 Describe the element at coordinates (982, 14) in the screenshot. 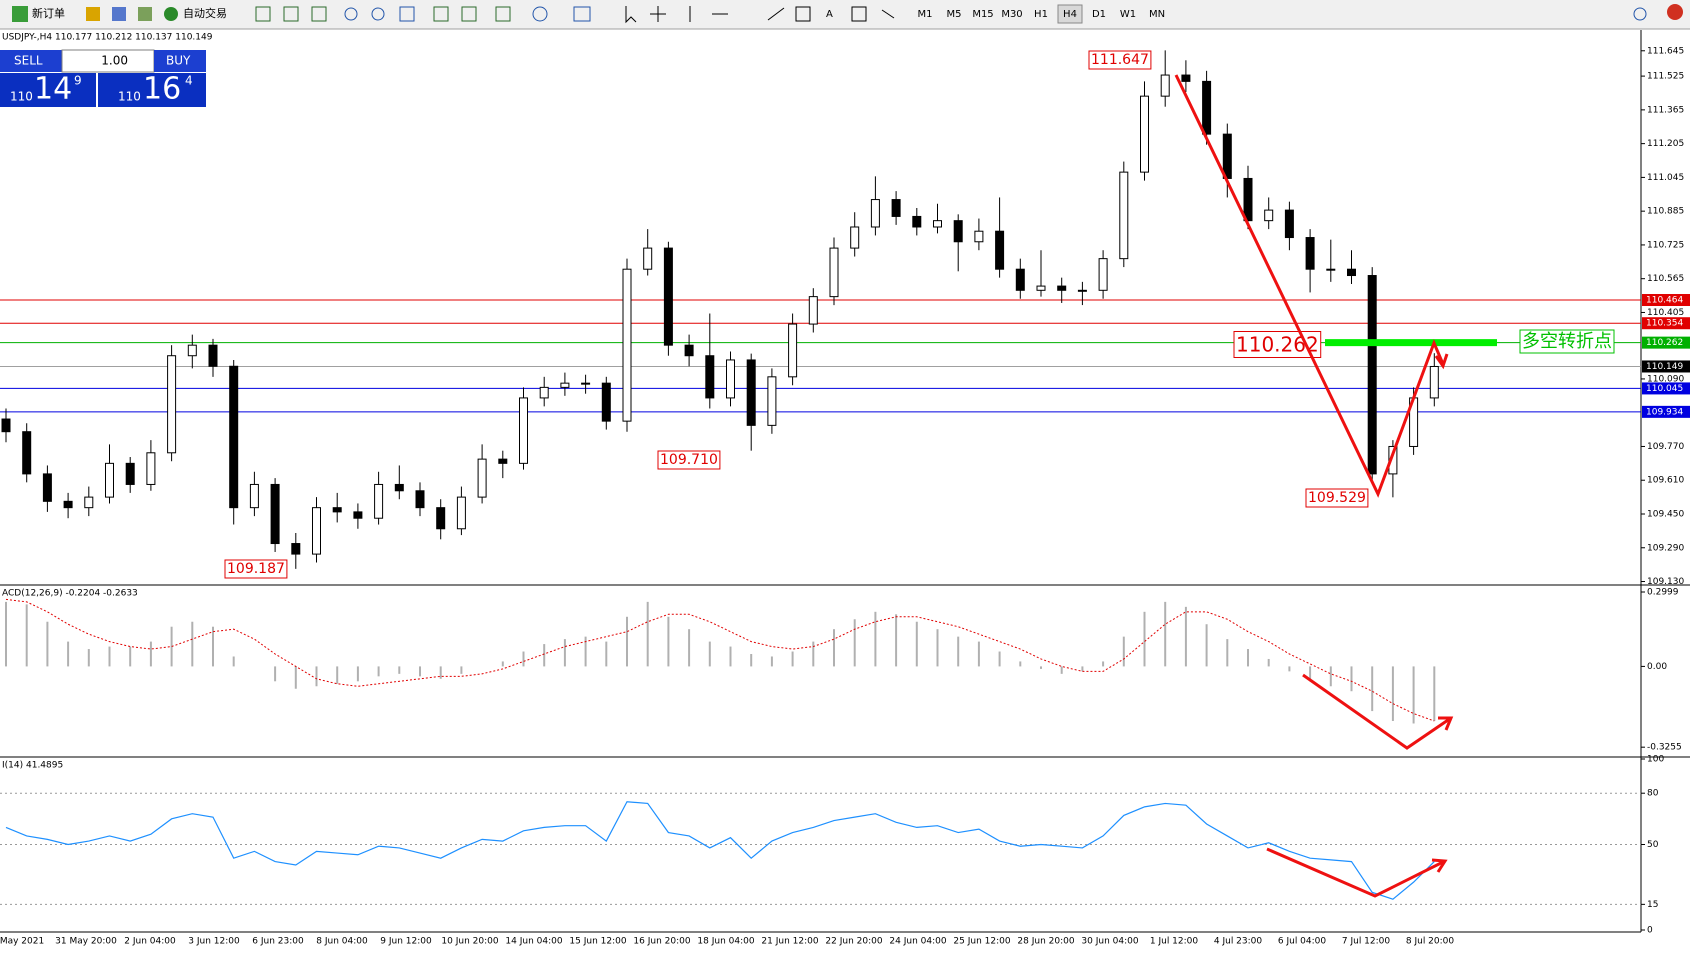

I see `timeframe-button: M15` at that location.